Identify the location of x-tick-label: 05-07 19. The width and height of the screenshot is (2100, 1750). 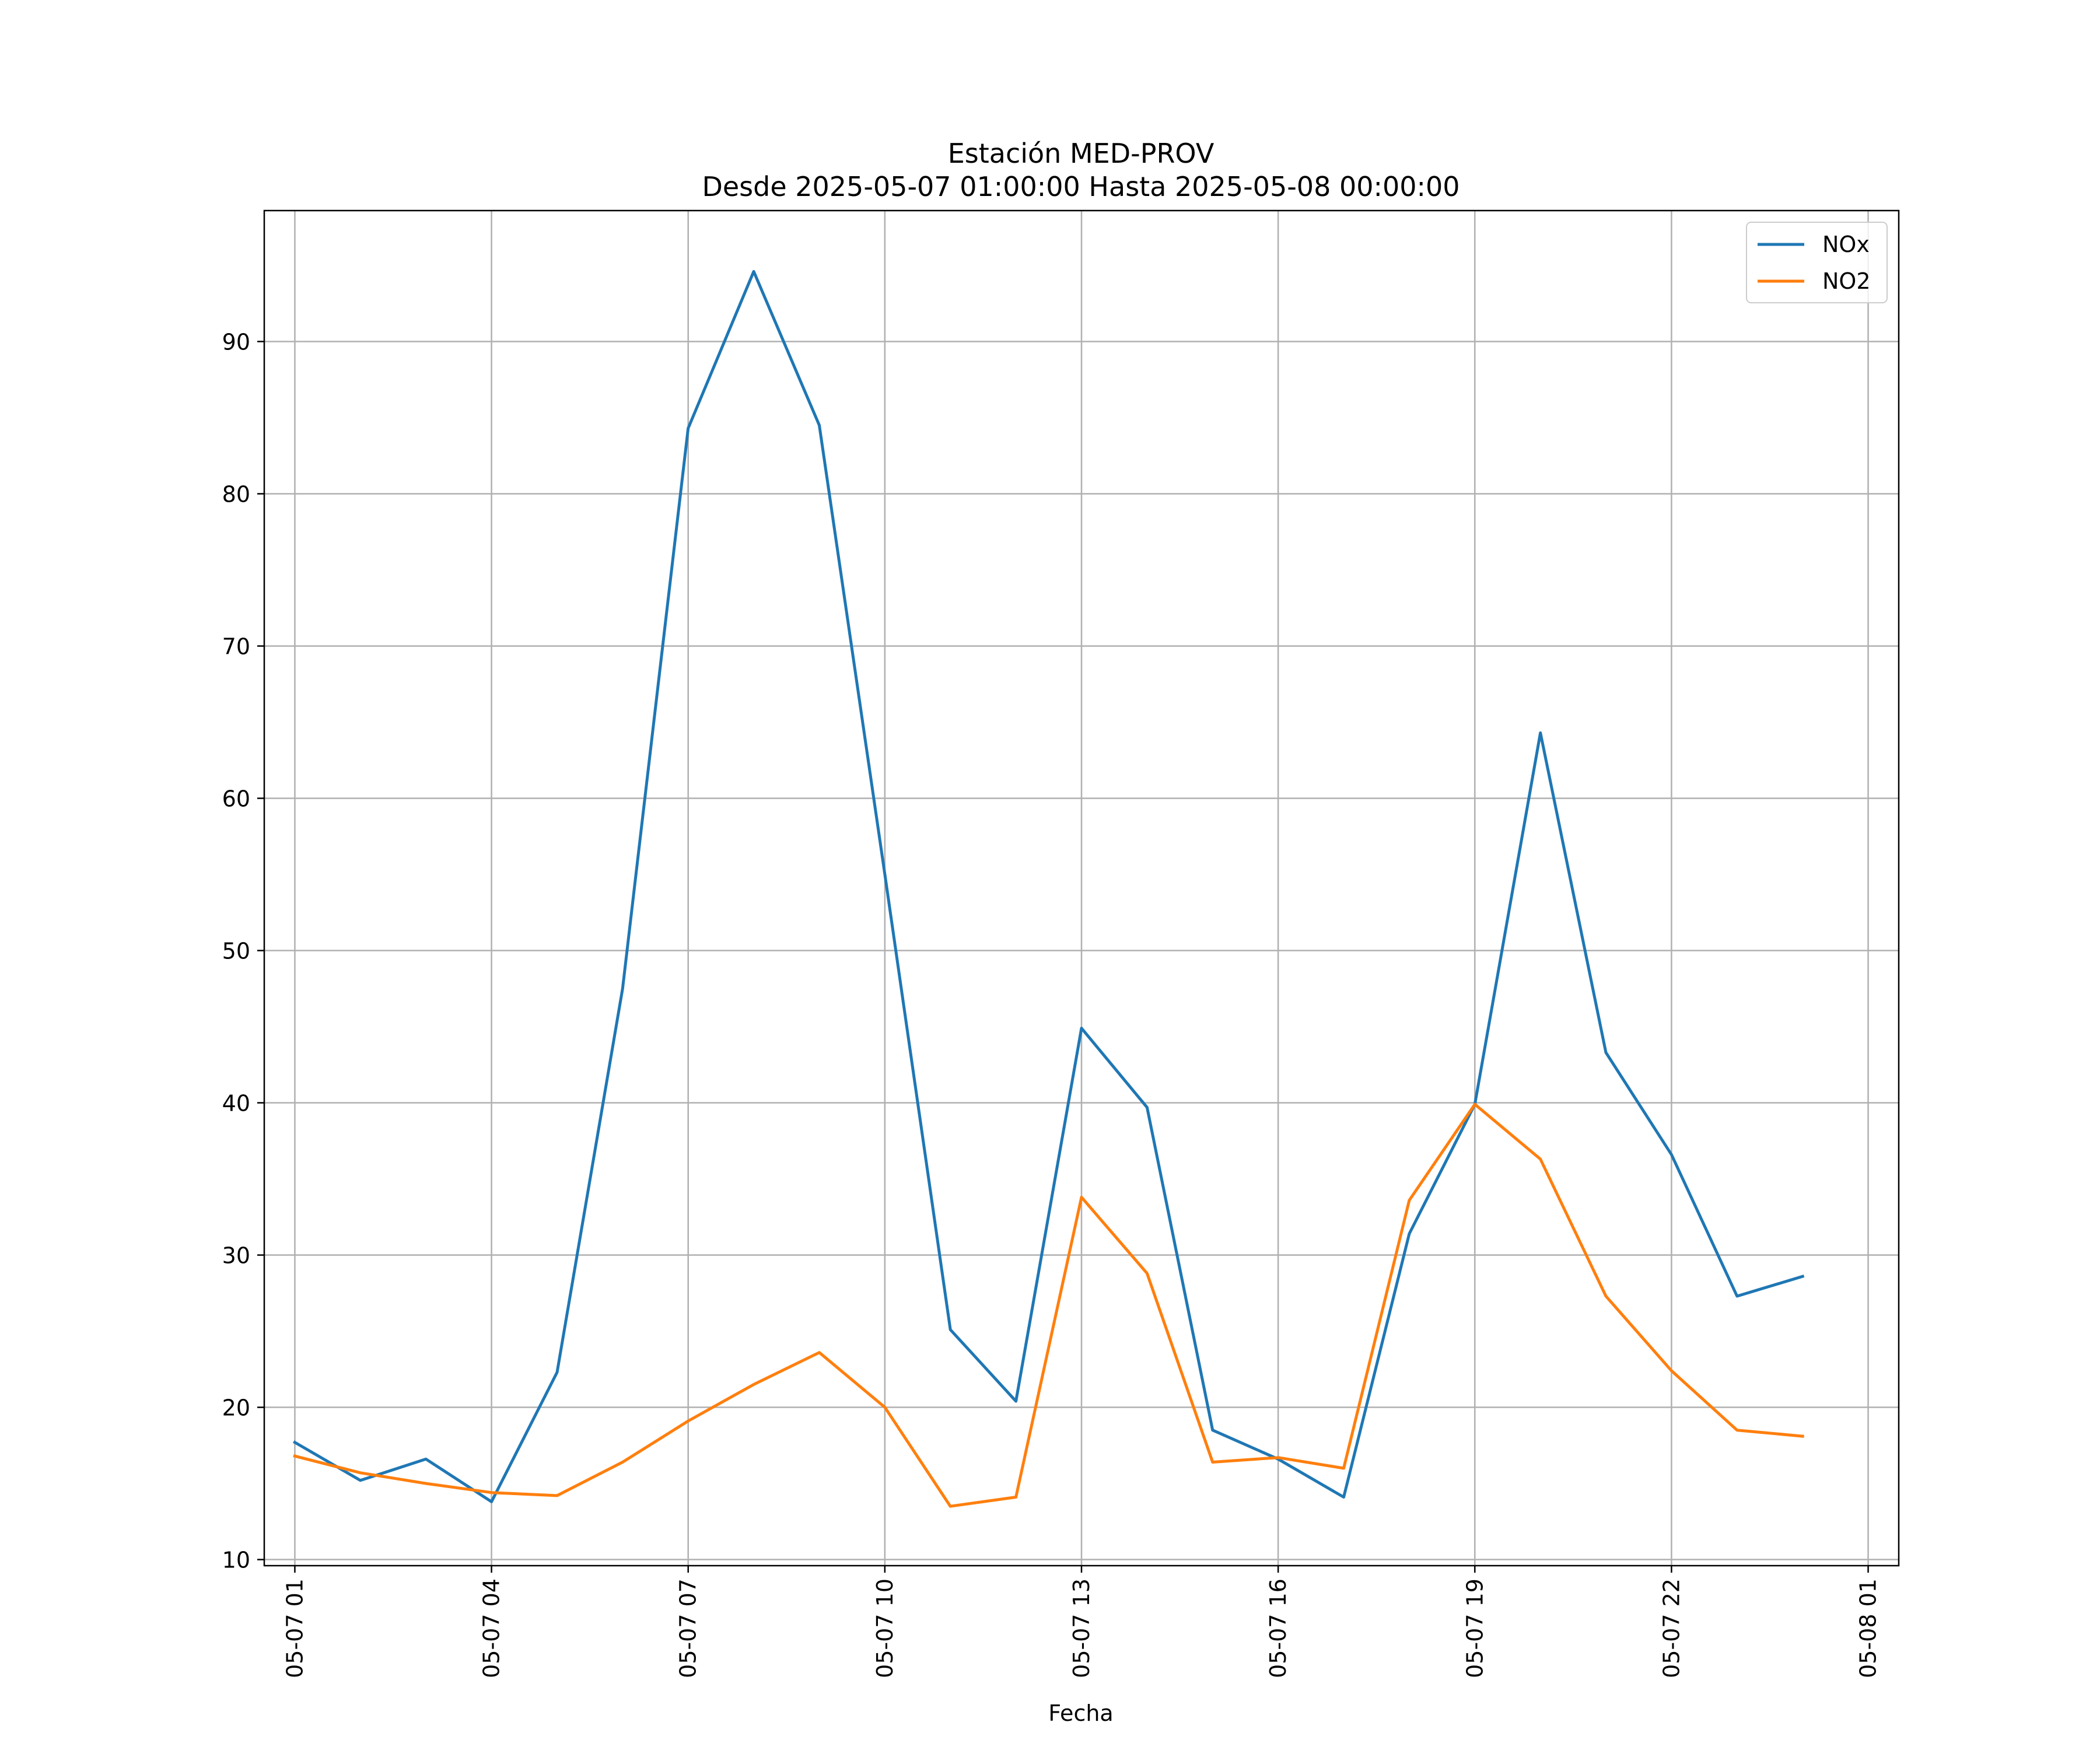
(1475, 1628).